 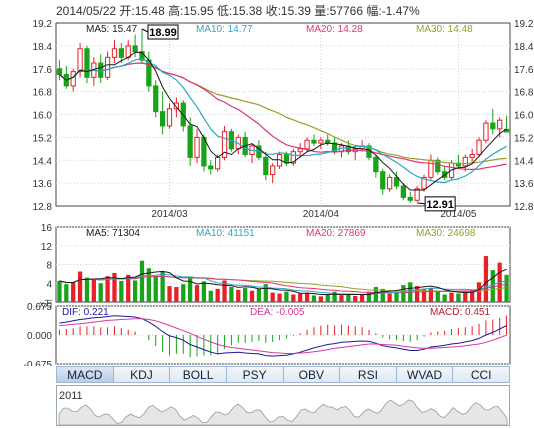 I want to click on price-x-tick: 2014/05, so click(x=458, y=214).